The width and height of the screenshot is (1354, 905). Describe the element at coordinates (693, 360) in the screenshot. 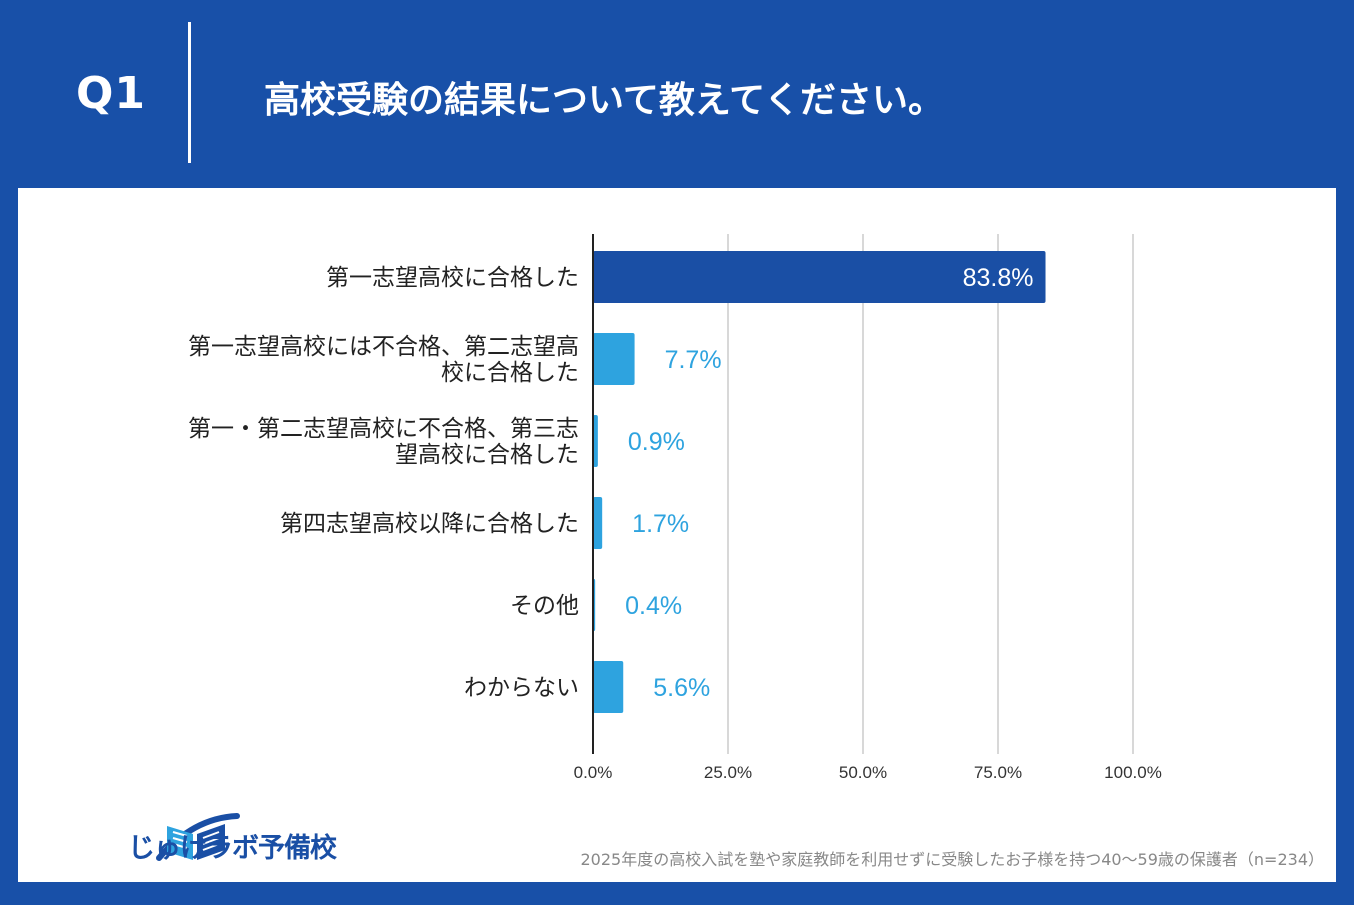

I see `data-label: 7.7%` at that location.